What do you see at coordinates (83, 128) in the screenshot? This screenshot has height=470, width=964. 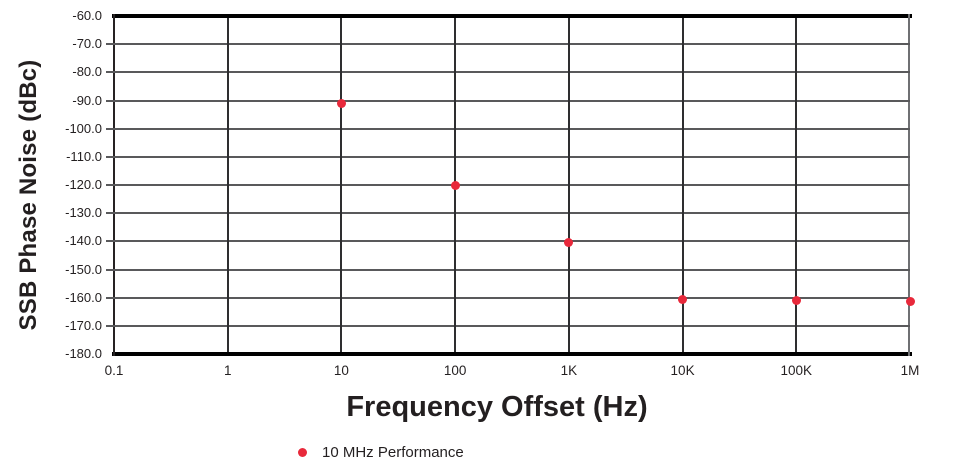 I see `y-tick-label: -100.0` at bounding box center [83, 128].